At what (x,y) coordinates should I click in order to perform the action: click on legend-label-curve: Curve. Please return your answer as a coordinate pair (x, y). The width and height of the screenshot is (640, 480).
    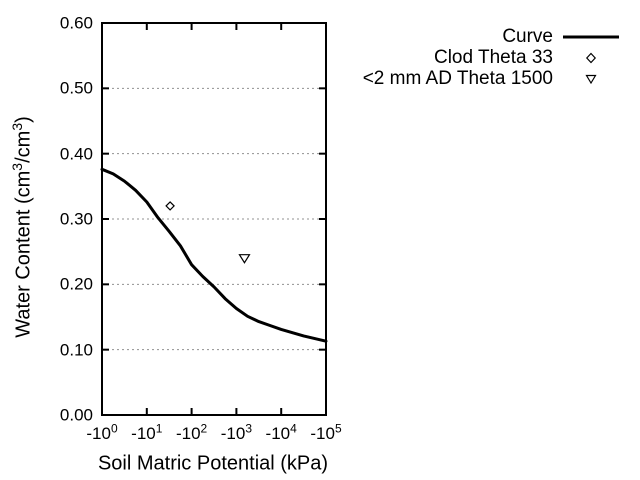
    Looking at the image, I should click on (527, 36).